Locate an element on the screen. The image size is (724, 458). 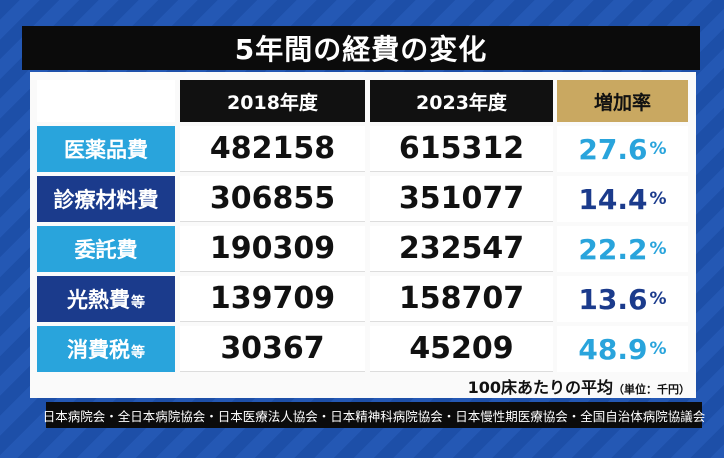
rate-value: 14.4 is located at coordinates (613, 199).